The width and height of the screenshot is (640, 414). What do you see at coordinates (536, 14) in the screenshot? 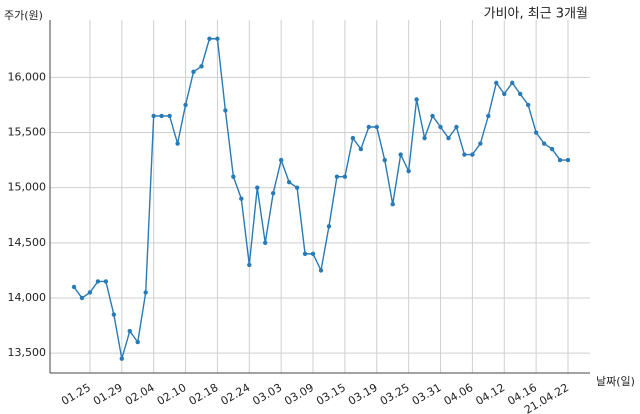
I see `chart-title: 가비아, 최근 3개월` at bounding box center [536, 14].